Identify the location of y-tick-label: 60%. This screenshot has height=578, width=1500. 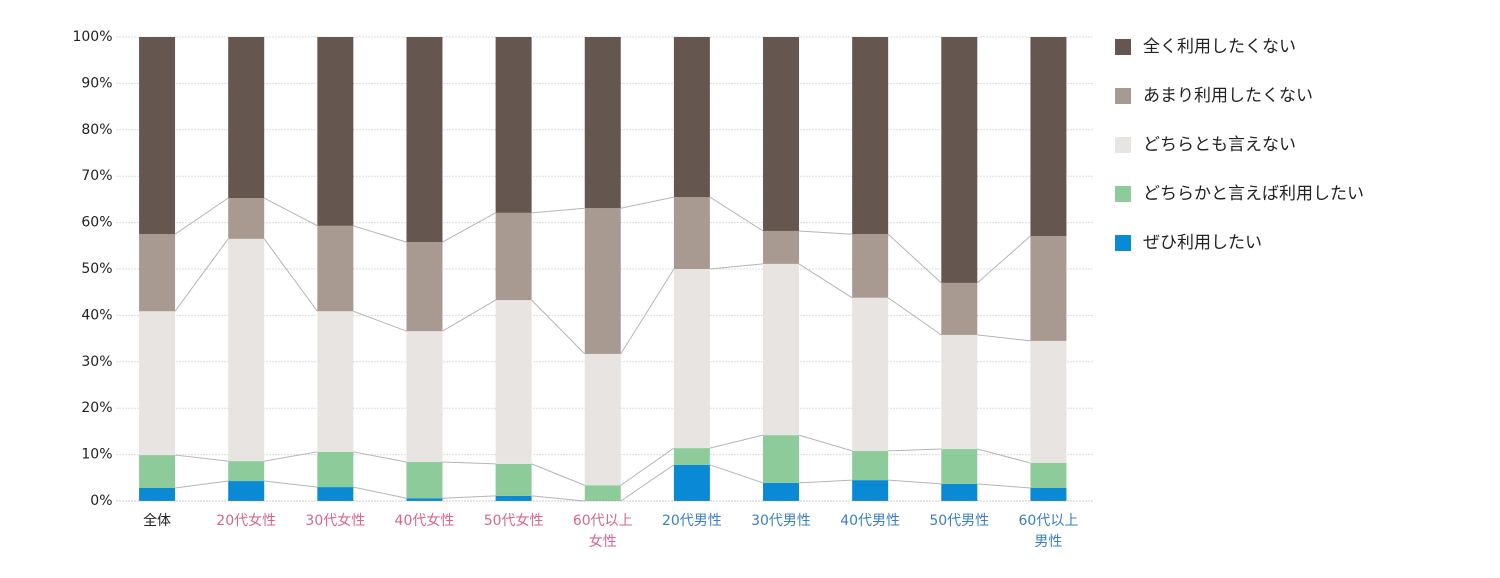
(96, 223).